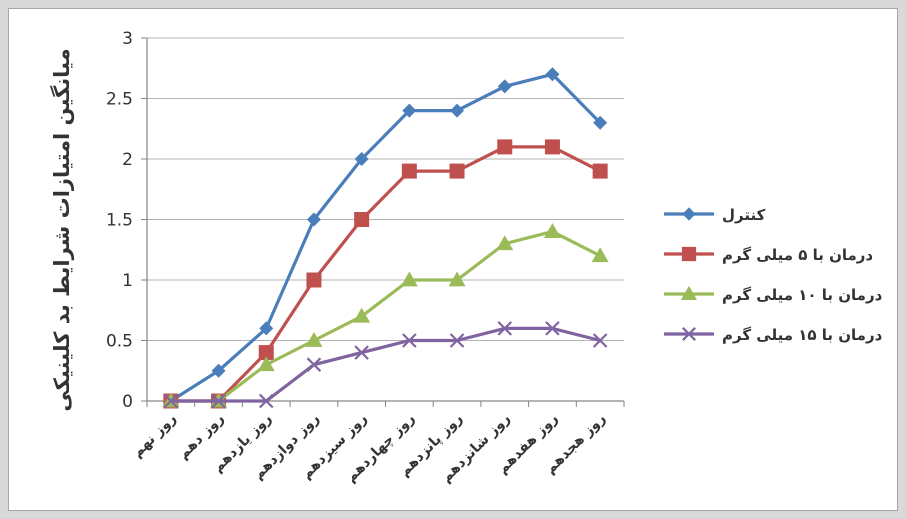 This screenshot has width=906, height=519. I want to click on y-tick-label: 1, so click(127, 281).